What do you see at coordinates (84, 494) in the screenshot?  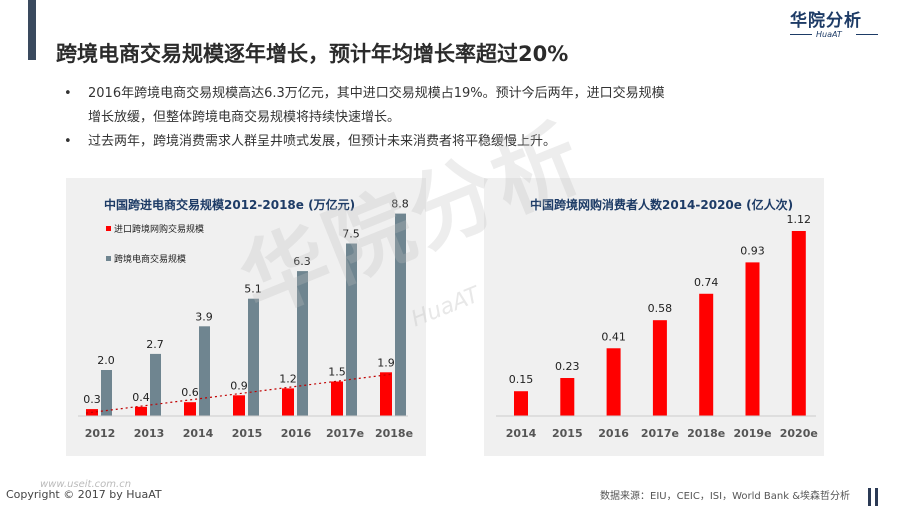 I see `copyright: Copyright © 2017 by HuaAT` at bounding box center [84, 494].